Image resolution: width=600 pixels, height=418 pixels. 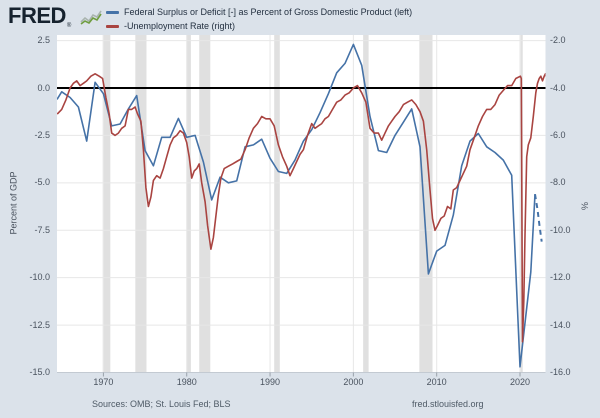 What do you see at coordinates (42, 229) in the screenshot?
I see `left-axis-tick-label: -7.5` at bounding box center [42, 229].